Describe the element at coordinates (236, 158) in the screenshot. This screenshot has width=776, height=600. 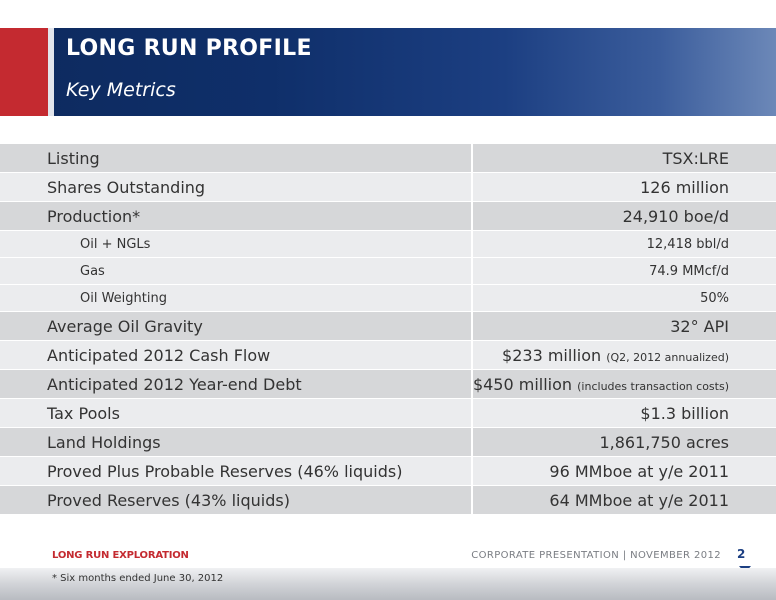
I see `metric-label: Listing` at that location.